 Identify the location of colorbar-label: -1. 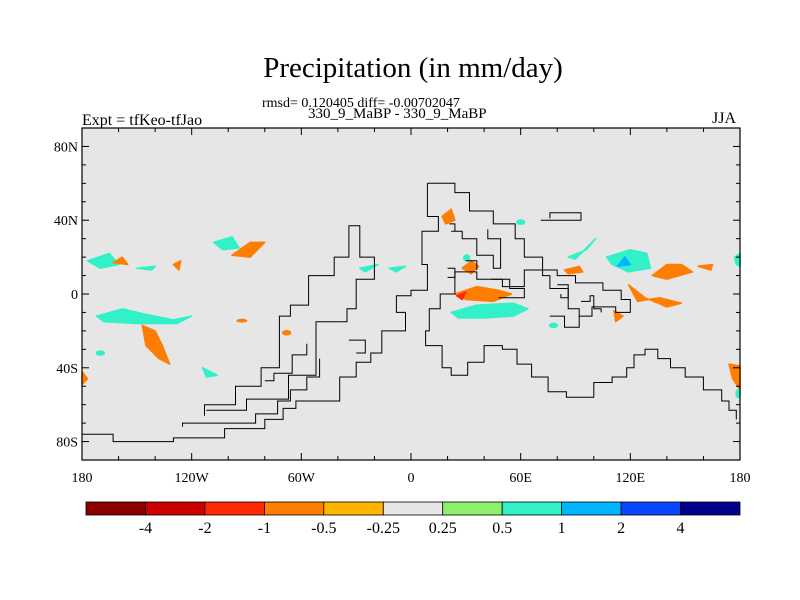
(264, 528).